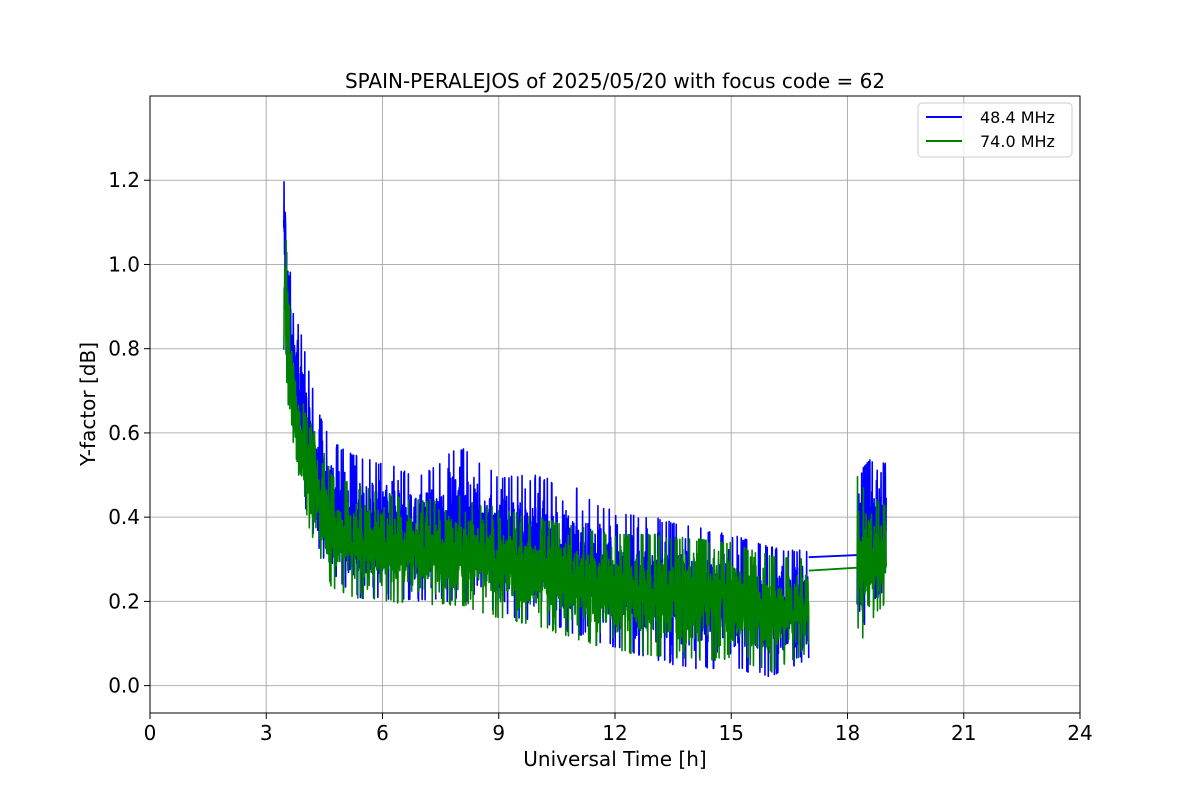 The width and height of the screenshot is (1200, 800). What do you see at coordinates (614, 733) in the screenshot?
I see `x-tick-label: 12` at bounding box center [614, 733].